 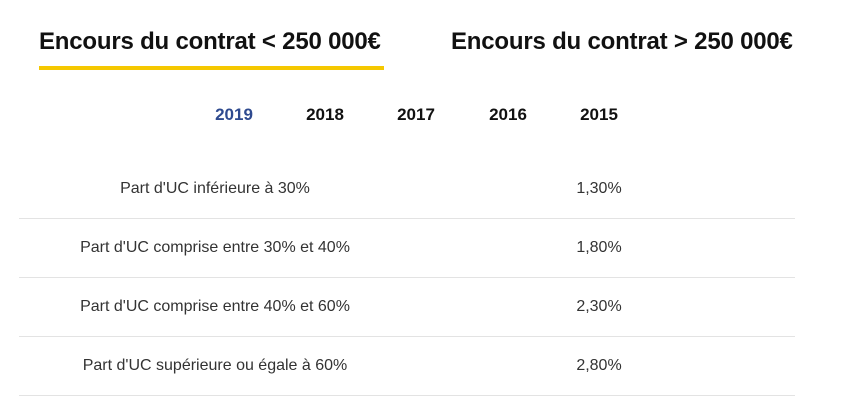 What do you see at coordinates (215, 247) in the screenshot?
I see `rate-label: Part d'UC comprise entre 30% et 40%` at bounding box center [215, 247].